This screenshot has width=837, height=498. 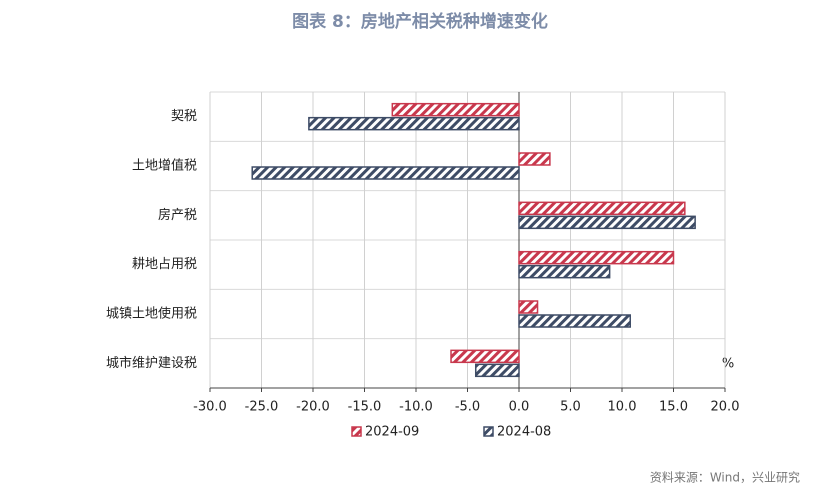 I want to click on y-tick-label: 耕地占用税, so click(x=164, y=264).